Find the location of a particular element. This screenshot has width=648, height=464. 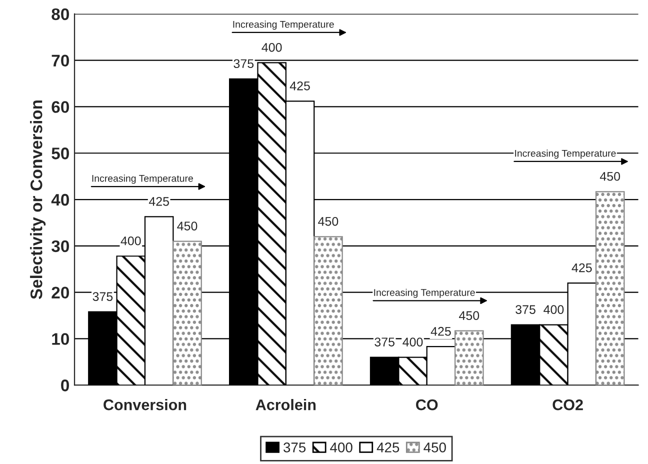

y-tick-label: 10 is located at coordinates (60, 339).